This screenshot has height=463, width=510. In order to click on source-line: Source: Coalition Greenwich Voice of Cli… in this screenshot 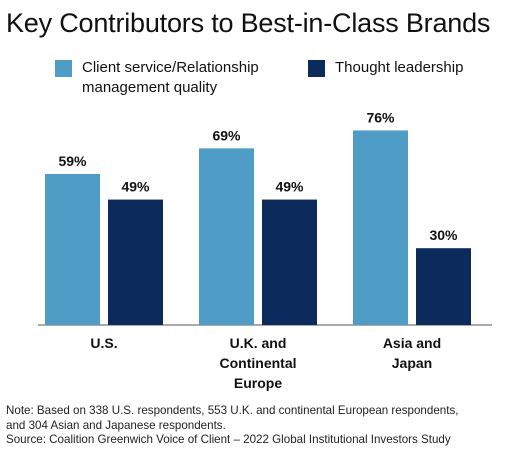, I will do `click(228, 439)`.